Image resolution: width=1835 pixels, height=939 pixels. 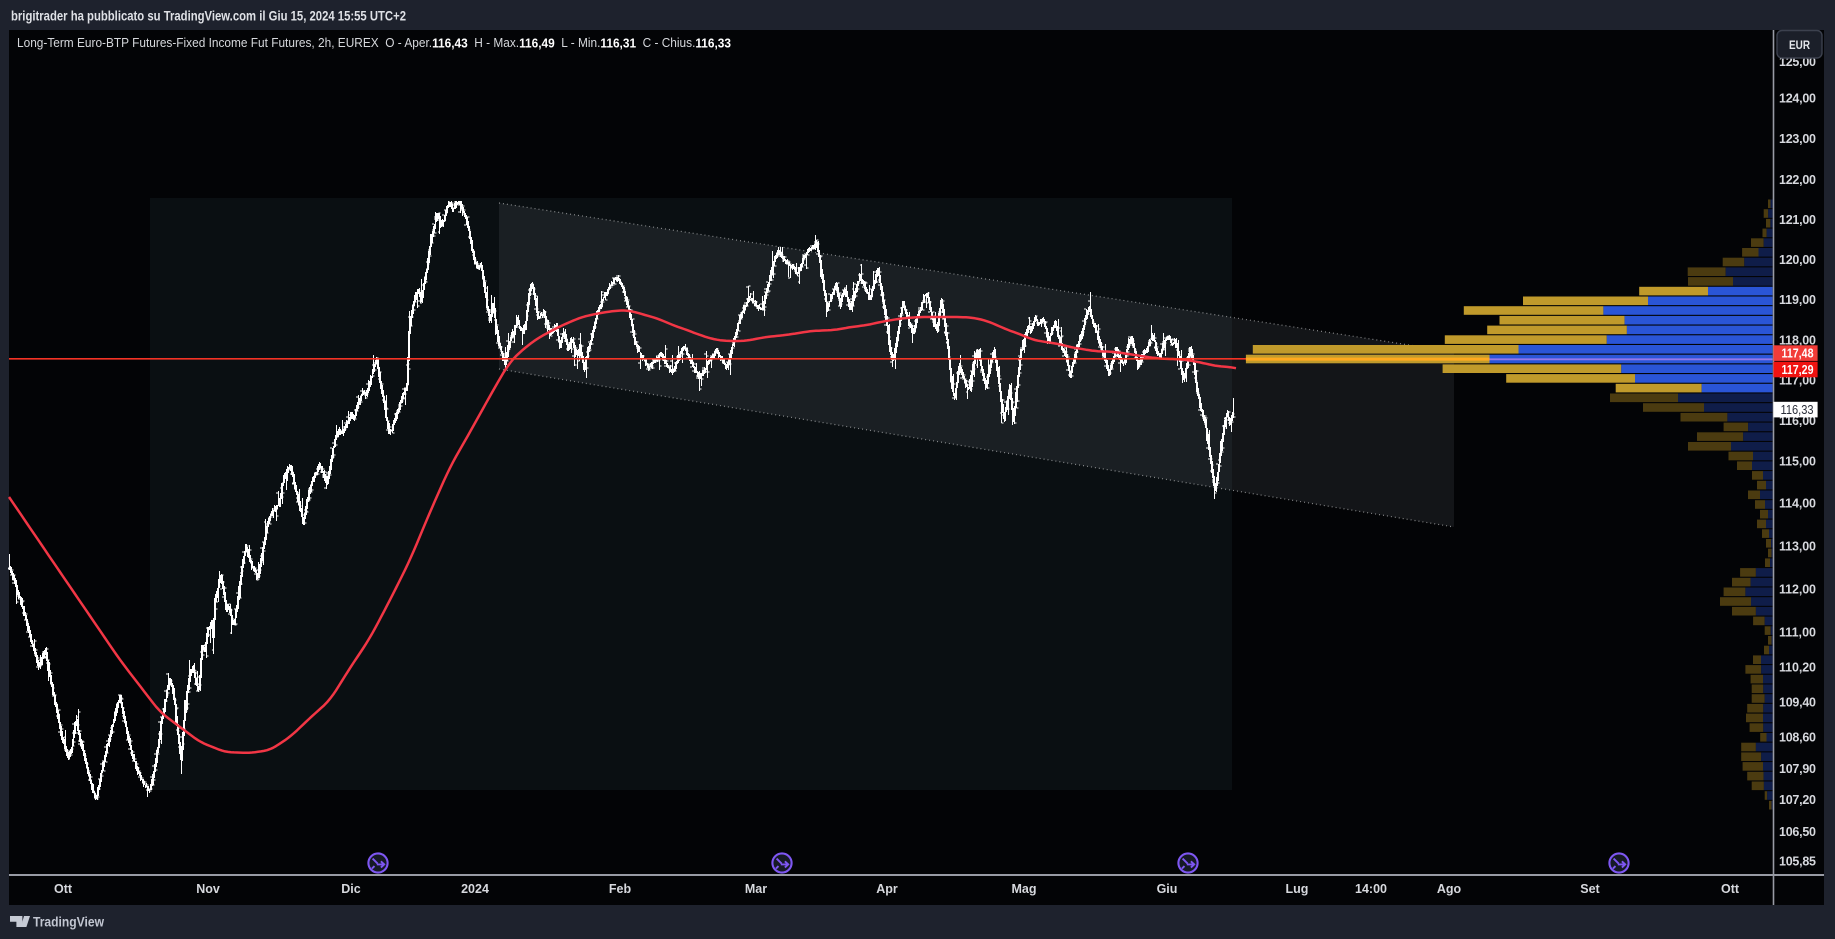 I want to click on svg-text: 116,33, so click(x=1797, y=410).